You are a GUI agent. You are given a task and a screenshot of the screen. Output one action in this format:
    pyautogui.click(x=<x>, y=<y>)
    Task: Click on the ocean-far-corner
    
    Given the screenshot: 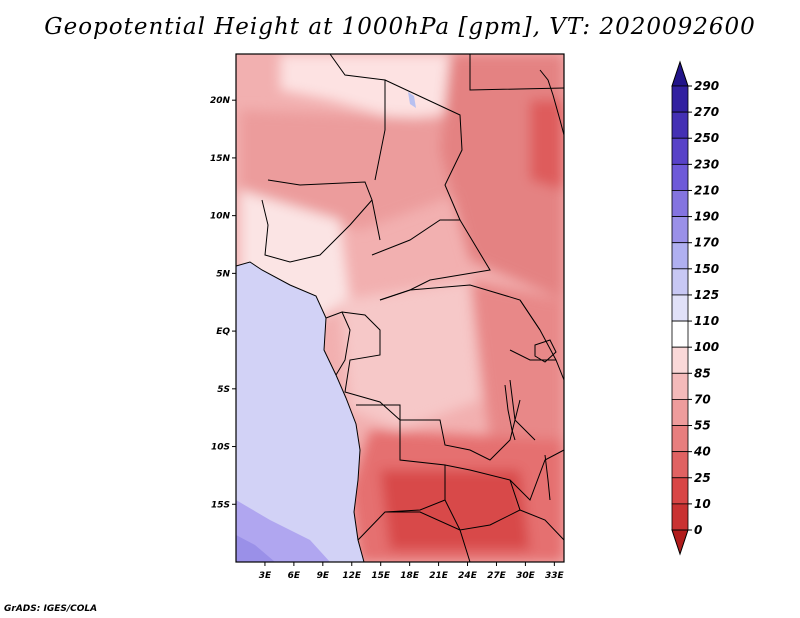 What is the action you would take?
    pyautogui.click(x=255, y=548)
    